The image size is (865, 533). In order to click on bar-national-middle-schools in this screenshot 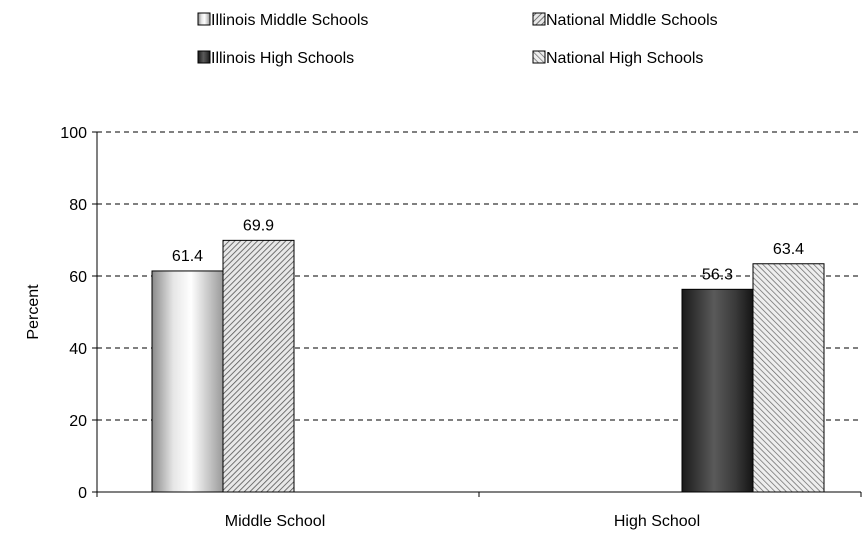, I will do `click(258, 366)`.